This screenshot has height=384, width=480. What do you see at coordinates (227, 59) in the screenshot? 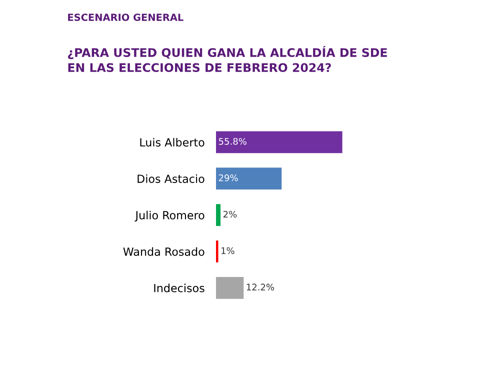
I see `chart-subtitle: ¿PARA USTED QUIEN GANA LA ALCALDÍA DE SDE EN LAS ELECCIONES DE FEBRERO 2024?` at bounding box center [227, 59].